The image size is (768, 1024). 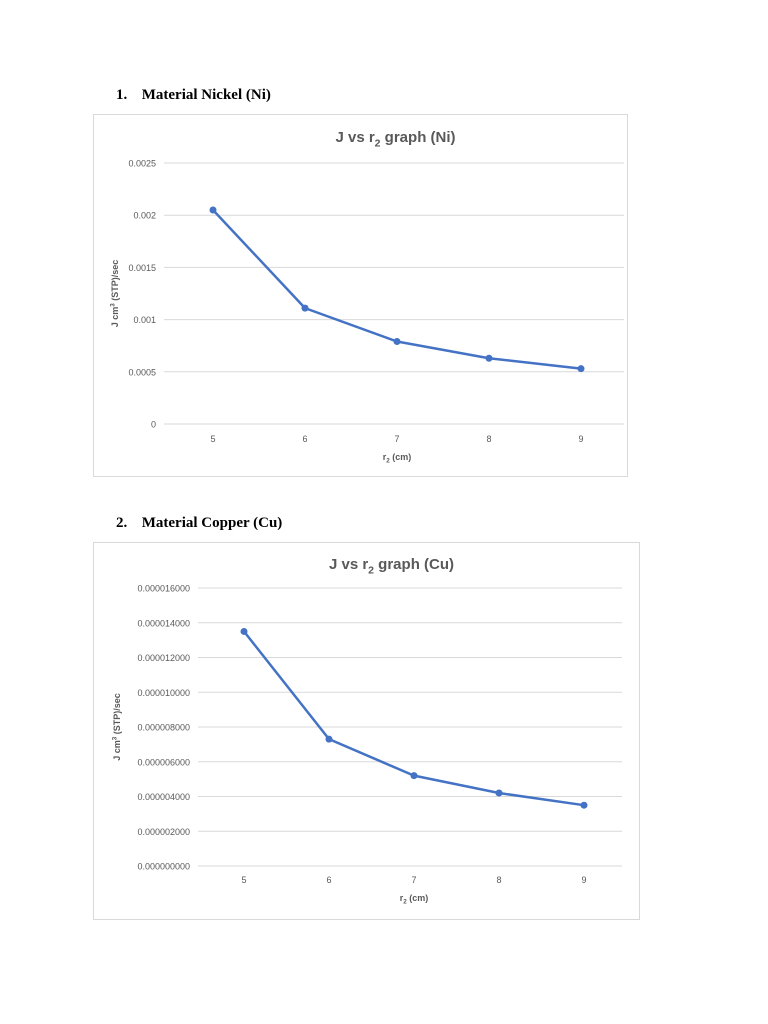 I want to click on section-label: Material Copper (Cu), so click(x=212, y=523).